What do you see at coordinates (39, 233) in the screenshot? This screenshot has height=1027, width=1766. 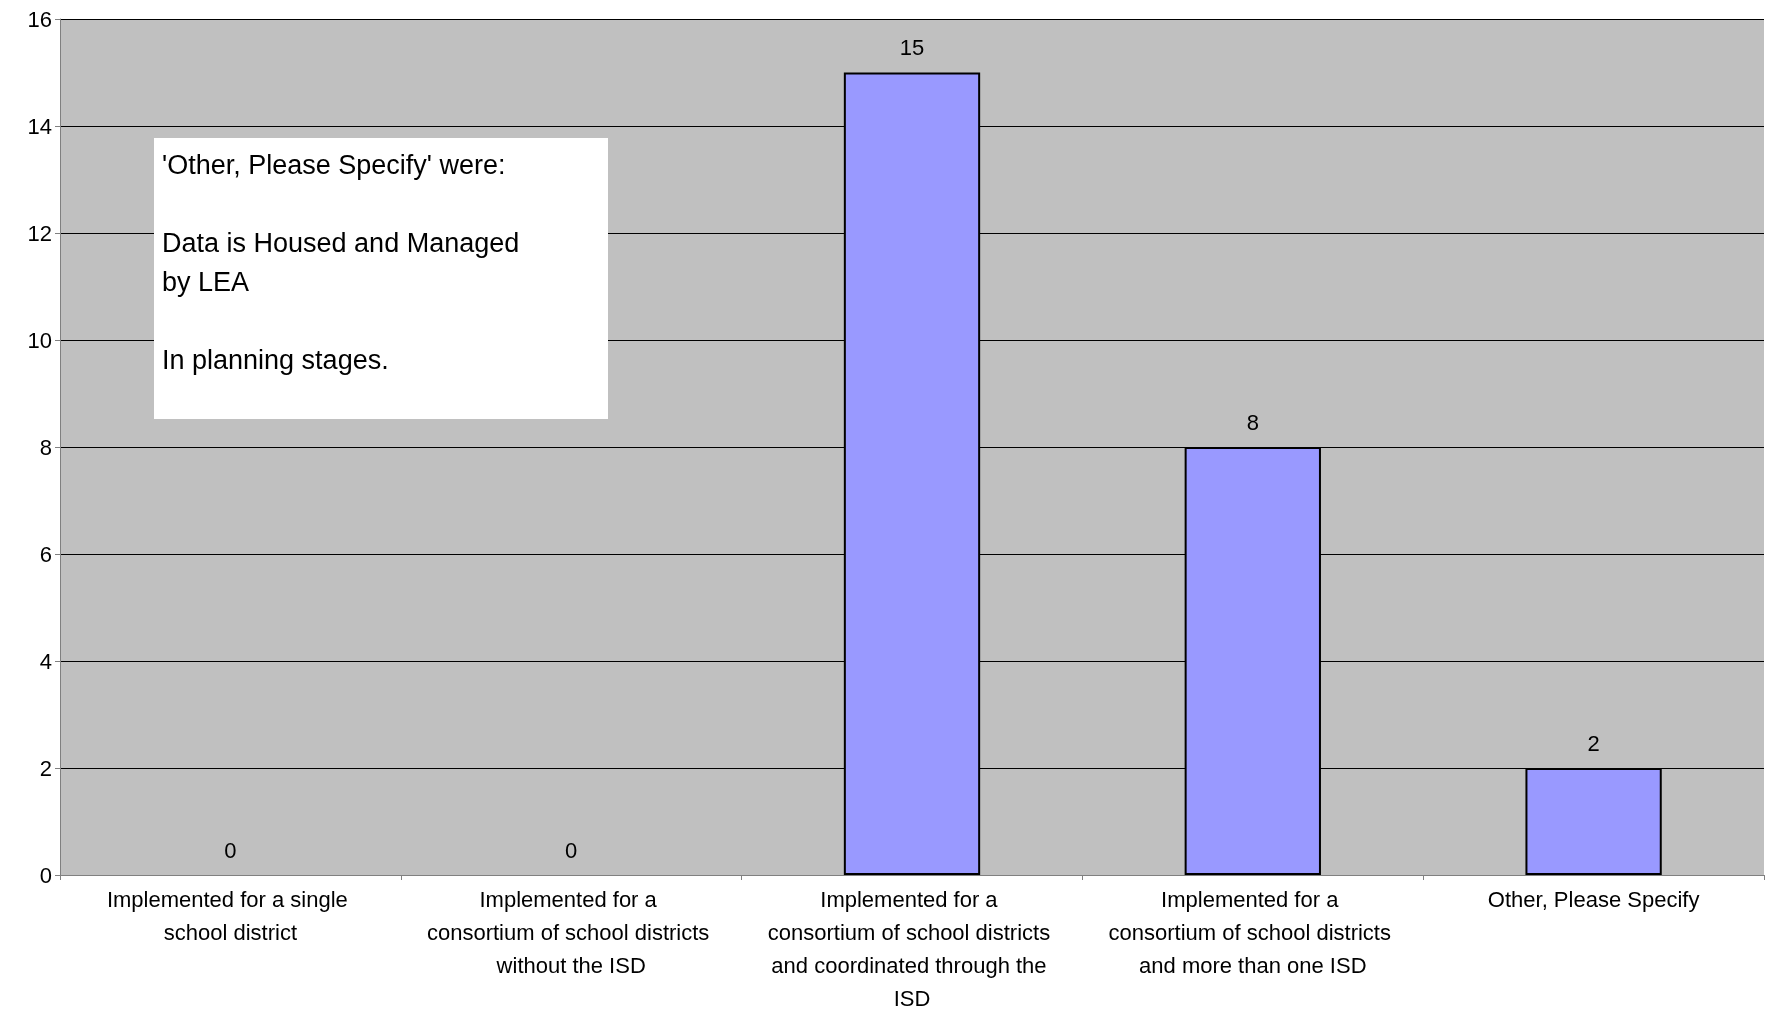 I see `y-tick-label: 12` at bounding box center [39, 233].